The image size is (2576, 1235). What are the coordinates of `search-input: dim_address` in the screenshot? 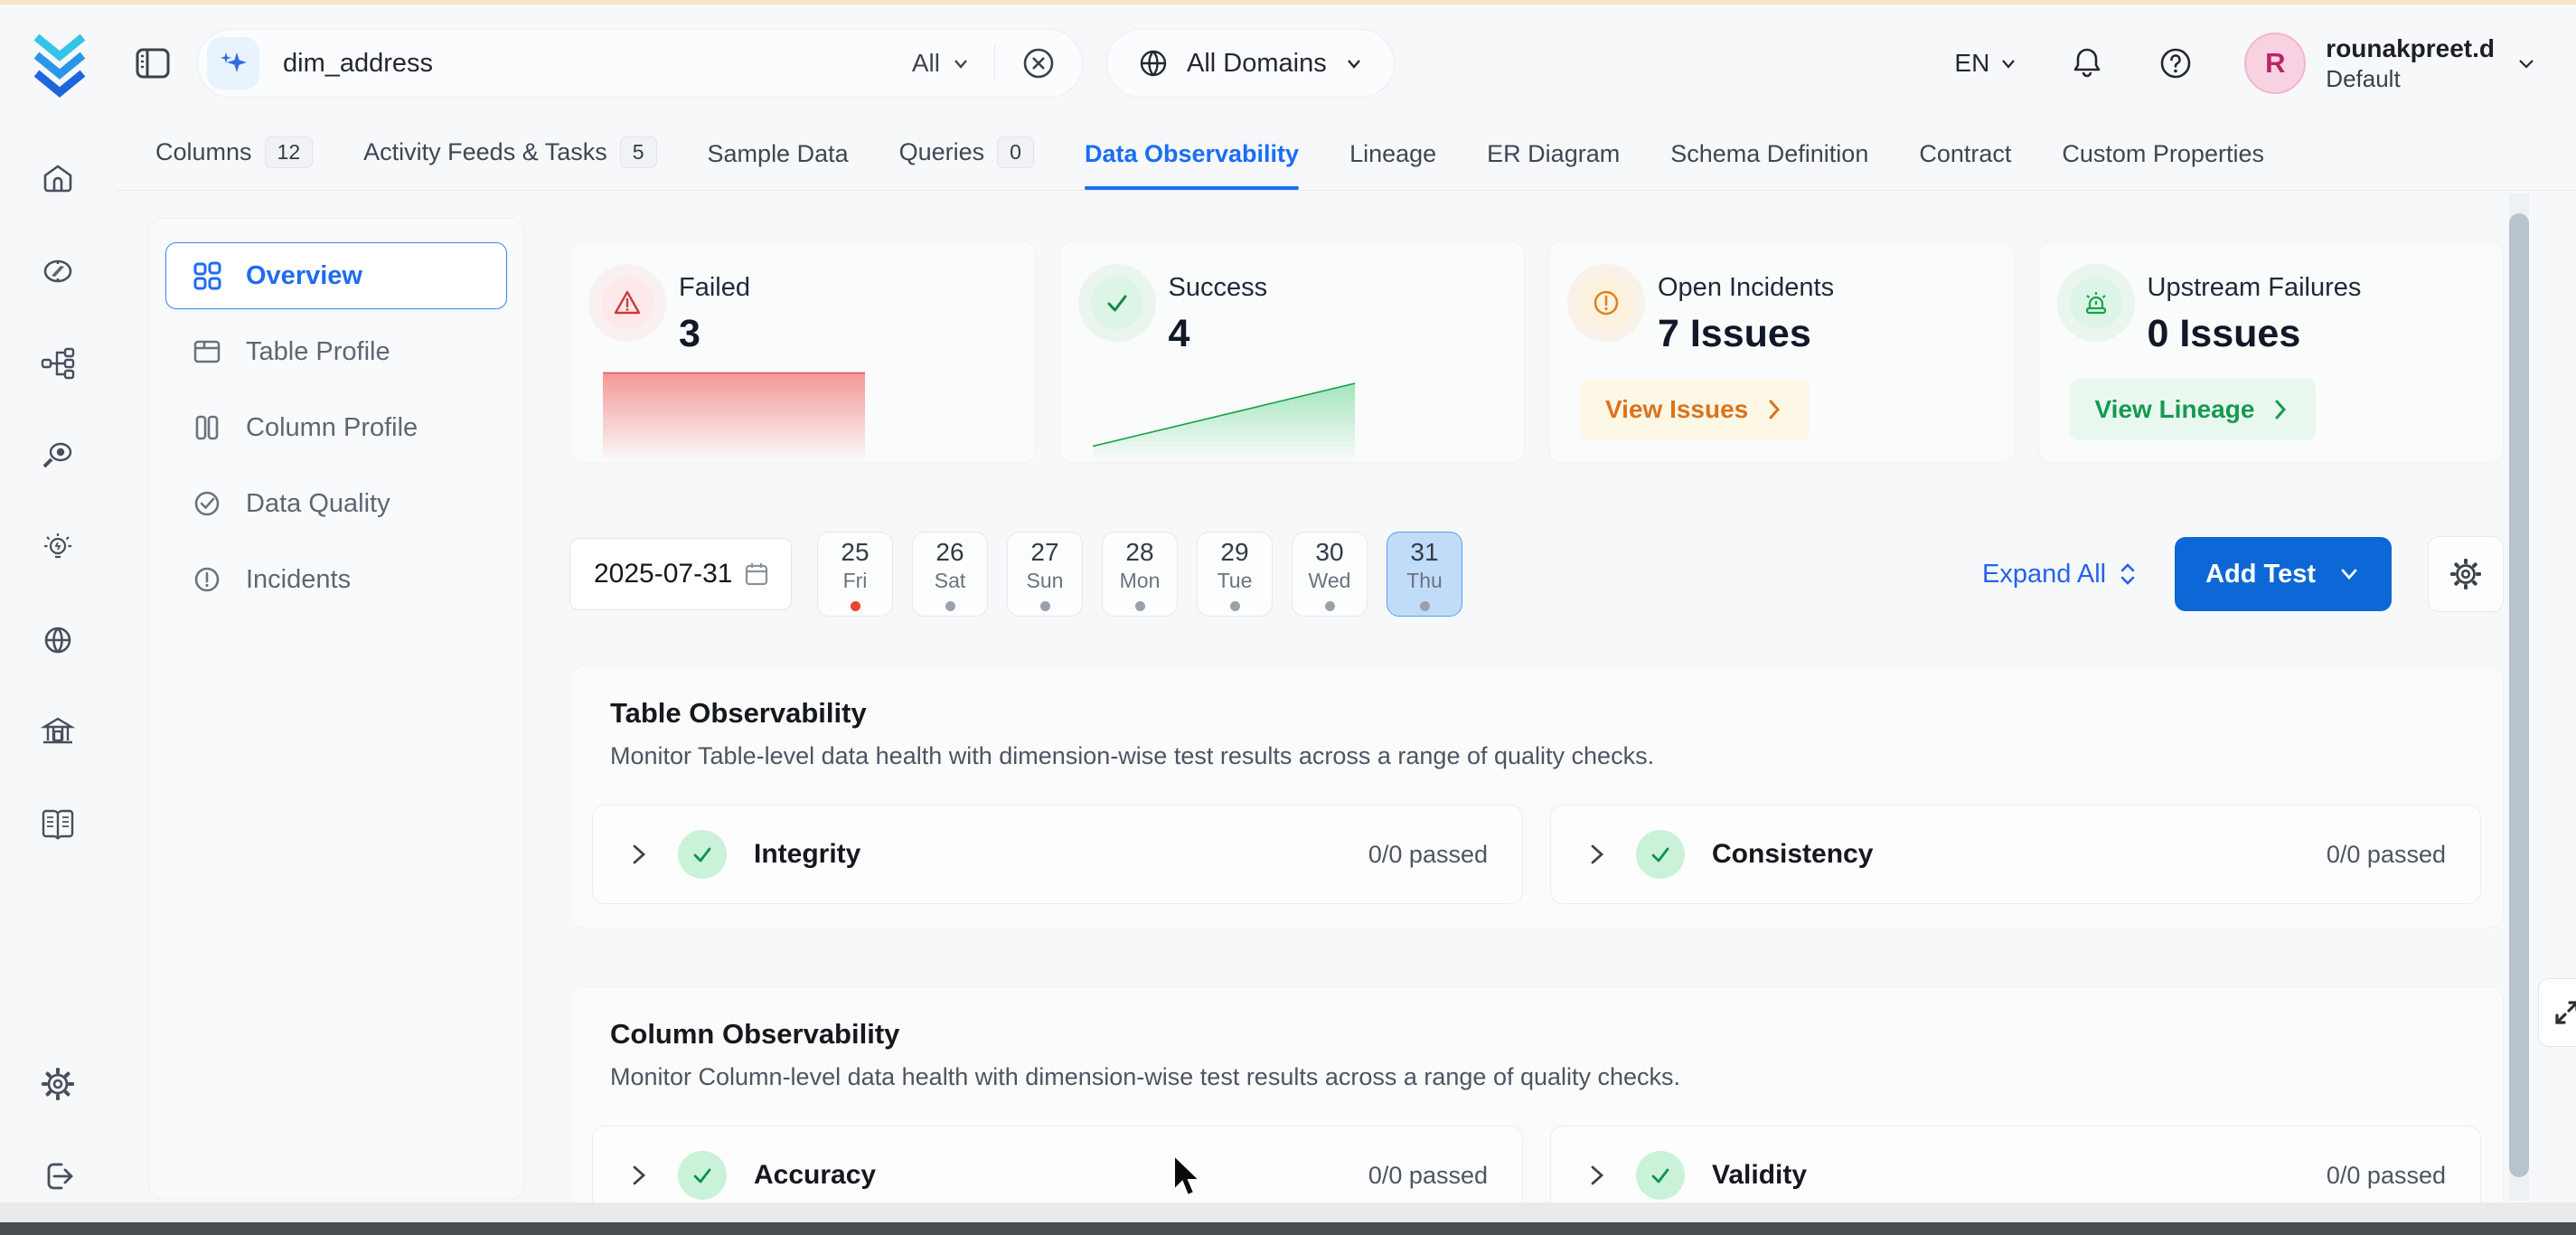 It's located at (359, 63).